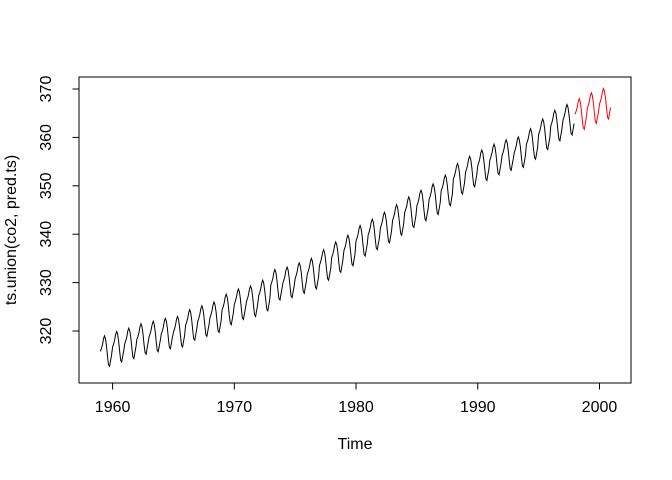 Image resolution: width=672 pixels, height=480 pixels. What do you see at coordinates (46, 89) in the screenshot?
I see `y-axis-tick-label: 370` at bounding box center [46, 89].